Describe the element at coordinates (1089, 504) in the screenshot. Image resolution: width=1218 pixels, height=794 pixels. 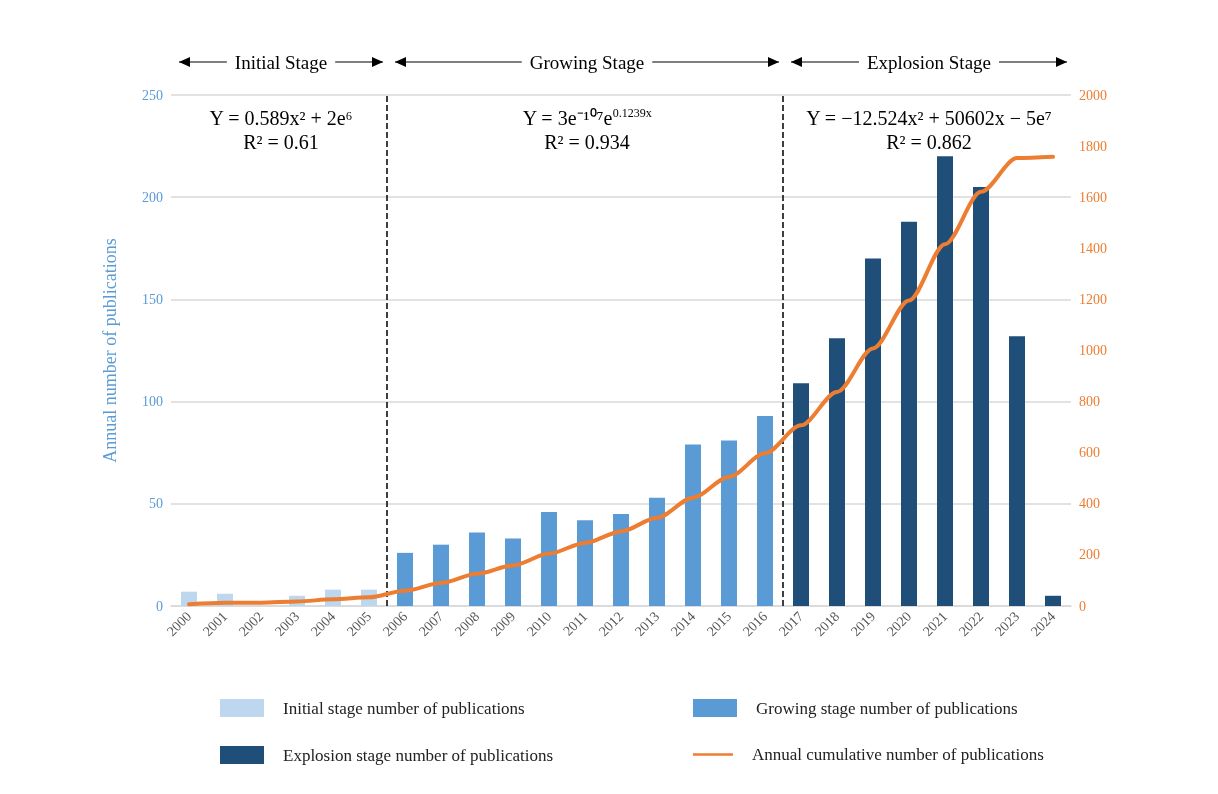
I see `y2-tick-label: 400` at that location.